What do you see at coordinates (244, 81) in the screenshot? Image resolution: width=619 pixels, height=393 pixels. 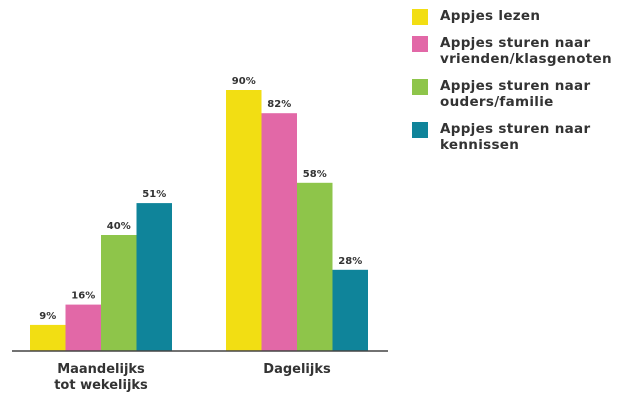 I see `bar-value-label: 90%` at bounding box center [244, 81].